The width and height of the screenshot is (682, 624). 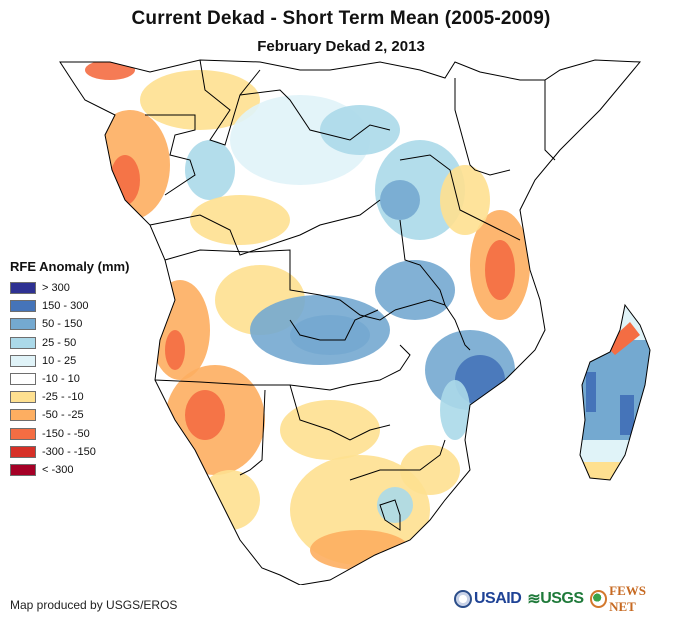 I want to click on usgs-wave-icon: ≋, so click(x=534, y=599).